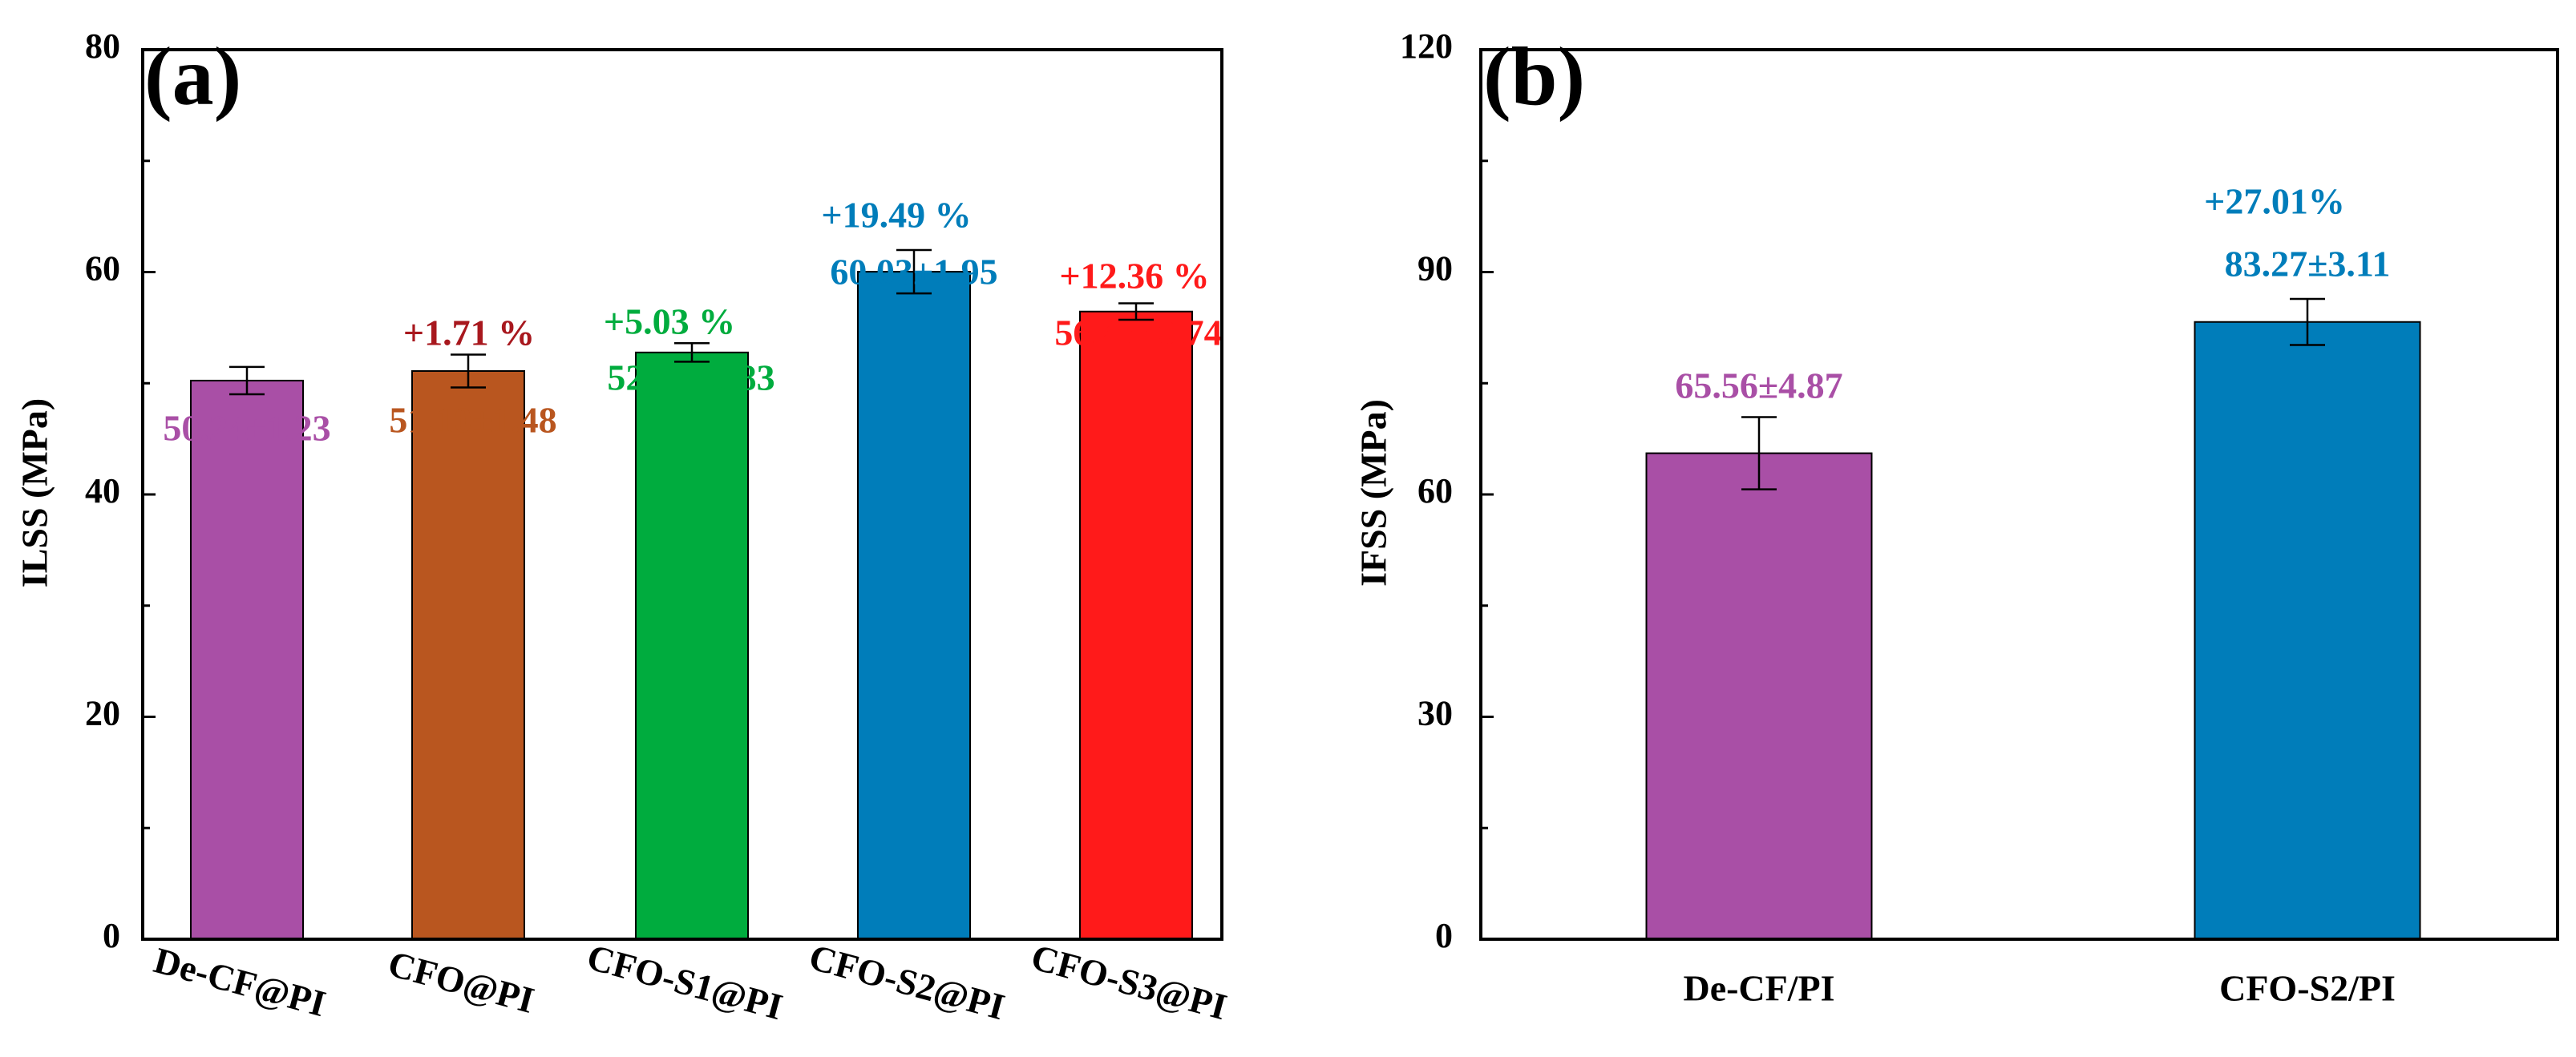 The height and width of the screenshot is (1057, 2576). Describe the element at coordinates (1758, 989) in the screenshot. I see `x-tick-label: De-CF/PI` at that location.